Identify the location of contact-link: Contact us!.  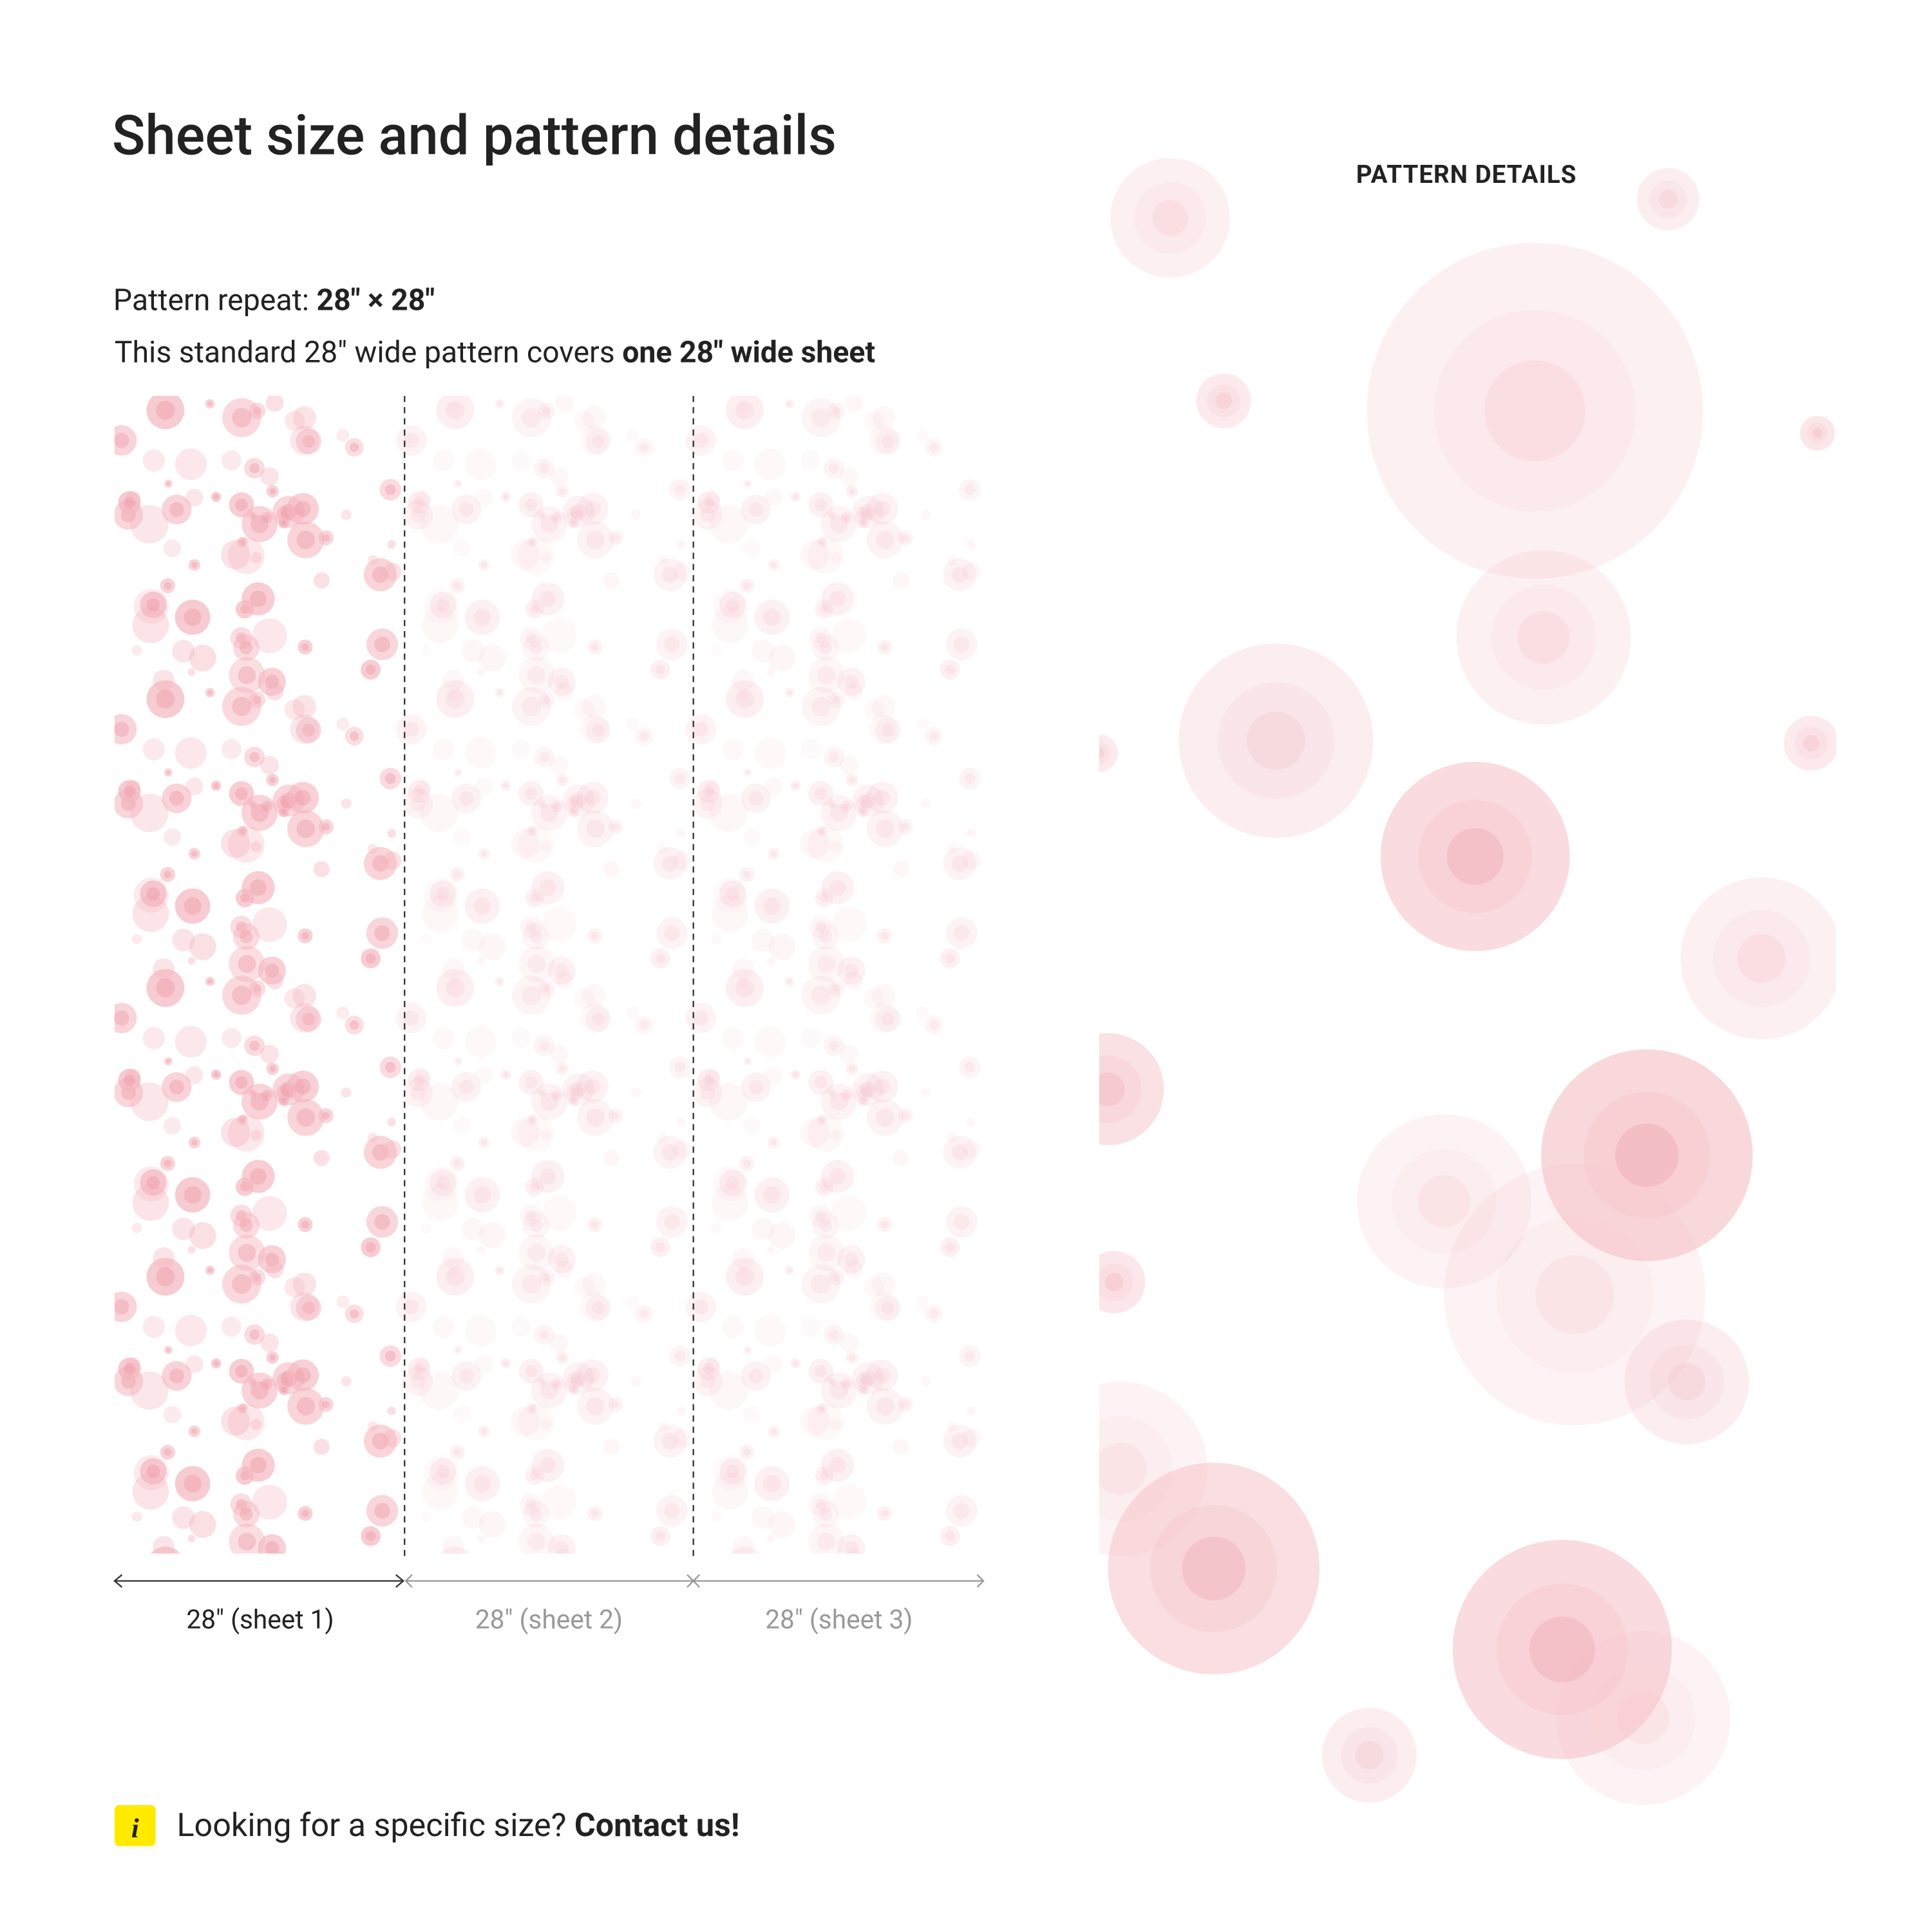
(657, 1825).